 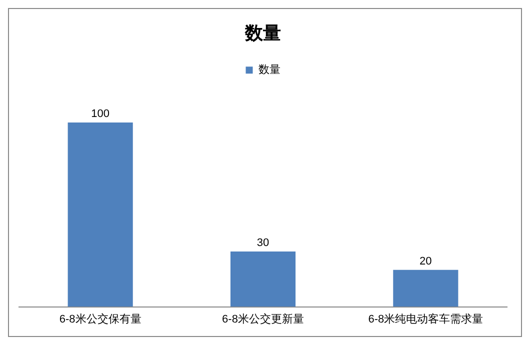 I want to click on data-label: 30, so click(x=263, y=243).